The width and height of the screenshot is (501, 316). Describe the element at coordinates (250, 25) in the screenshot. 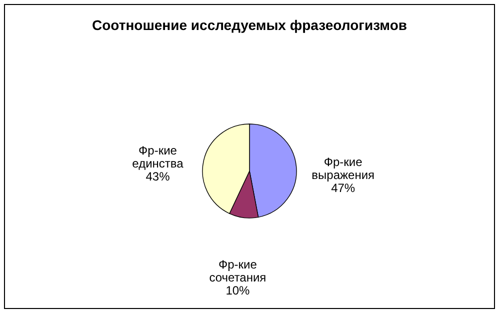

I see `chart-title: Соотношение исследуемых фразеологизмов` at that location.